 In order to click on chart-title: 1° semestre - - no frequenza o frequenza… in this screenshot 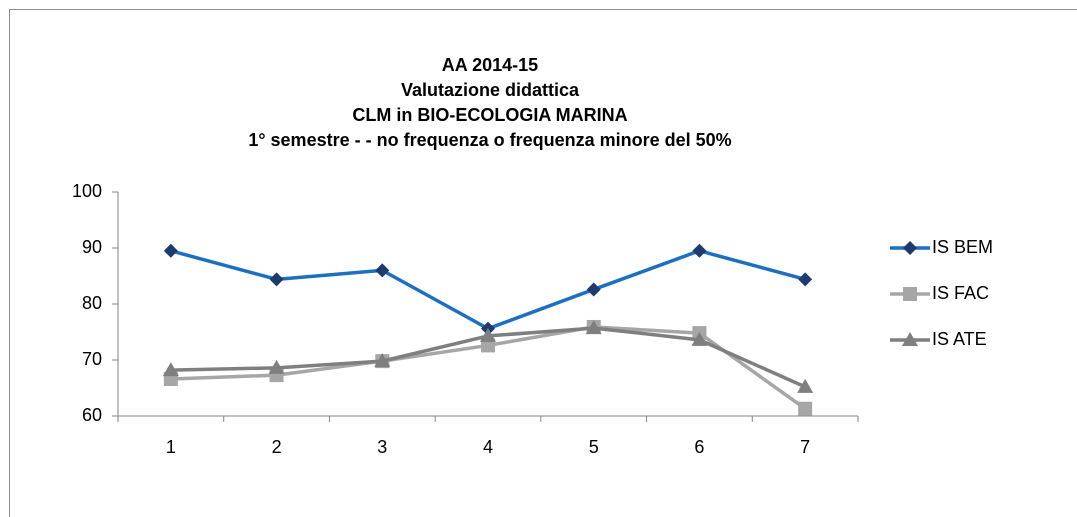, I will do `click(489, 140)`.